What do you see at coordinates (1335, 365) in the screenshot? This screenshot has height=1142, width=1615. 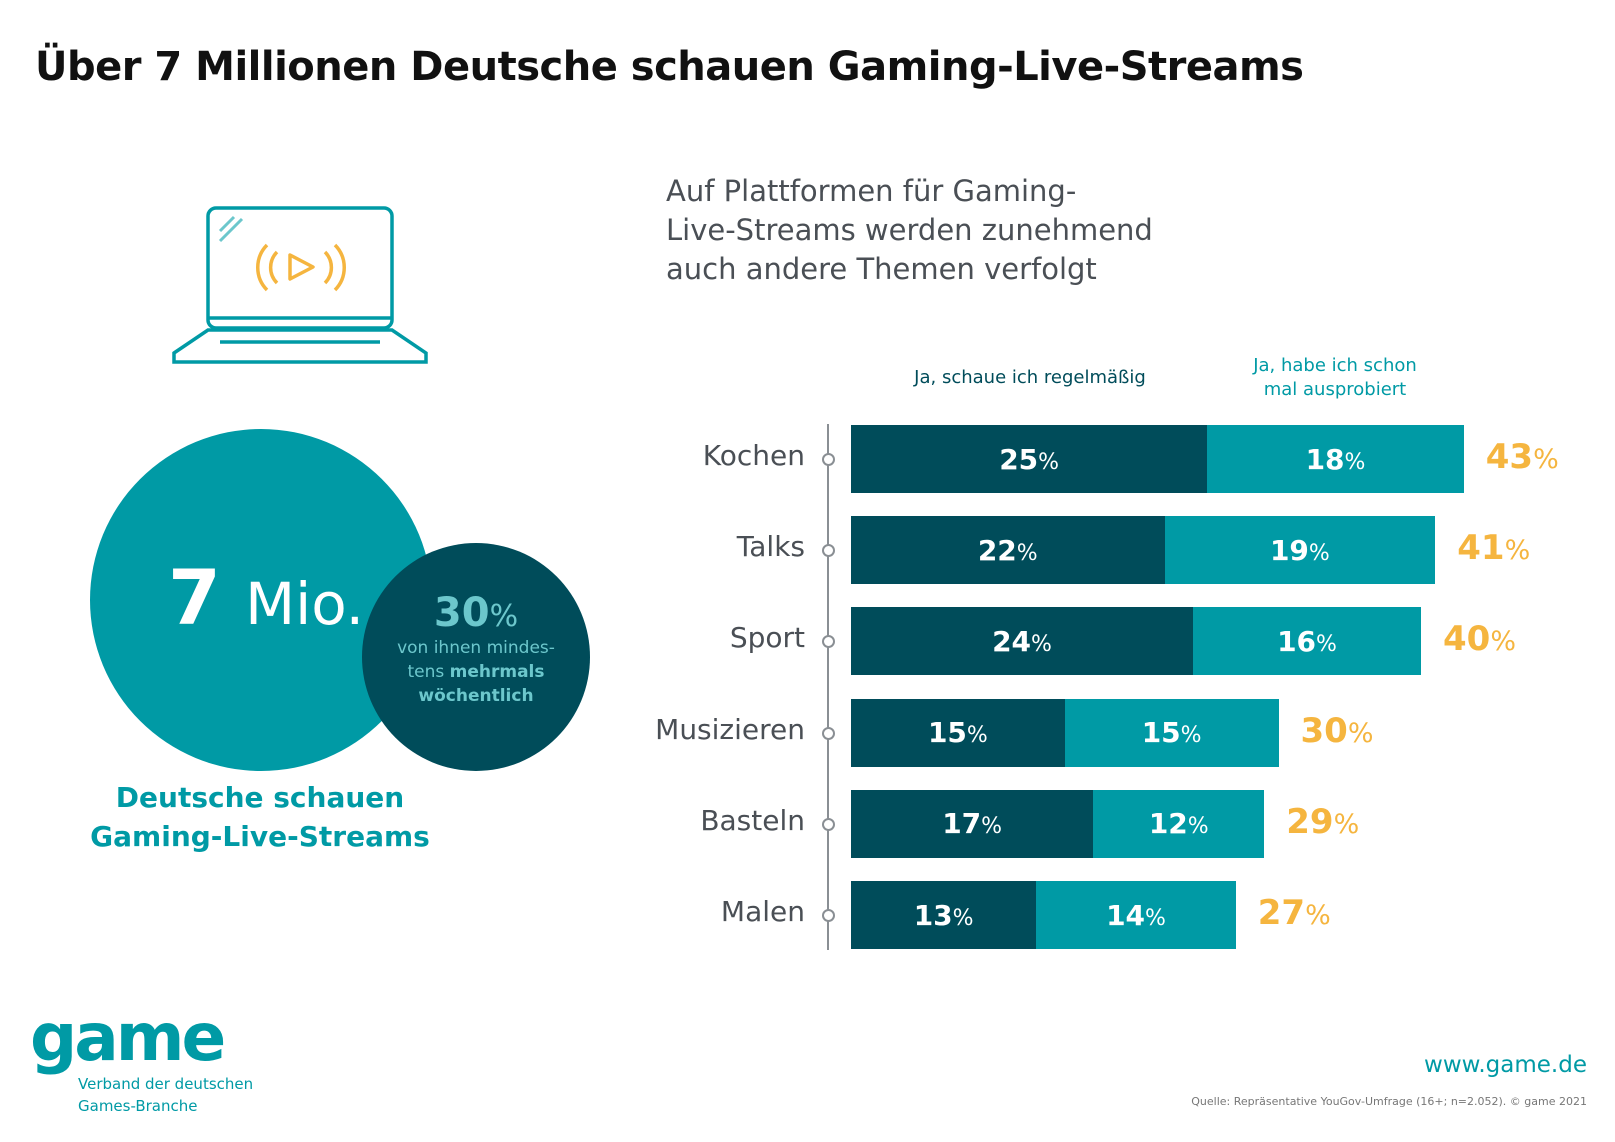 I see `legend-label: Ja, habe ich schon` at bounding box center [1335, 365].